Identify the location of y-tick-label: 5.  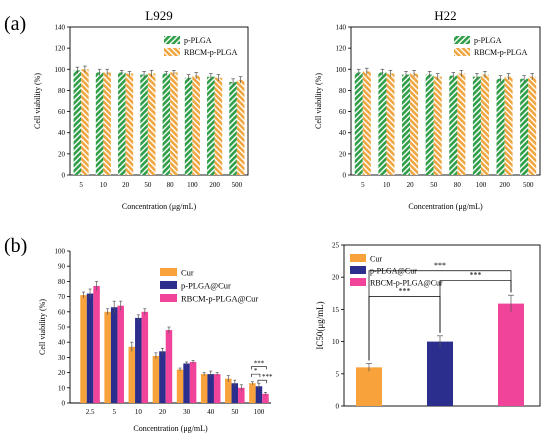
(338, 374).